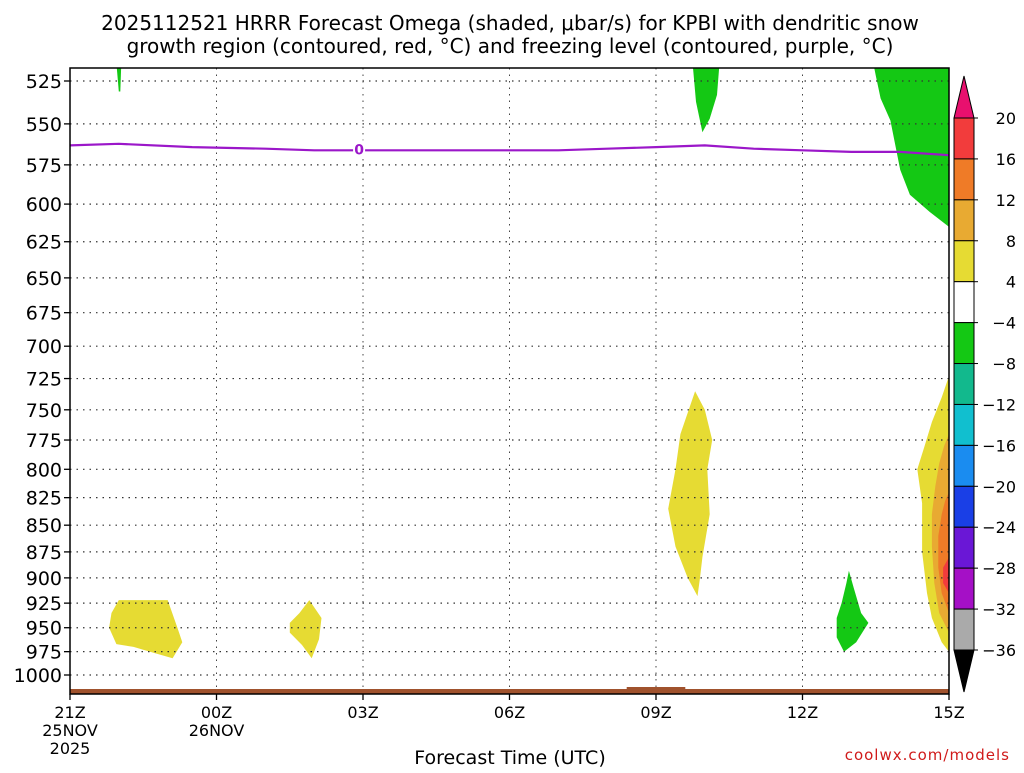 The image size is (1024, 773). I want to click on y-tick-label-775: 775, so click(44, 441).